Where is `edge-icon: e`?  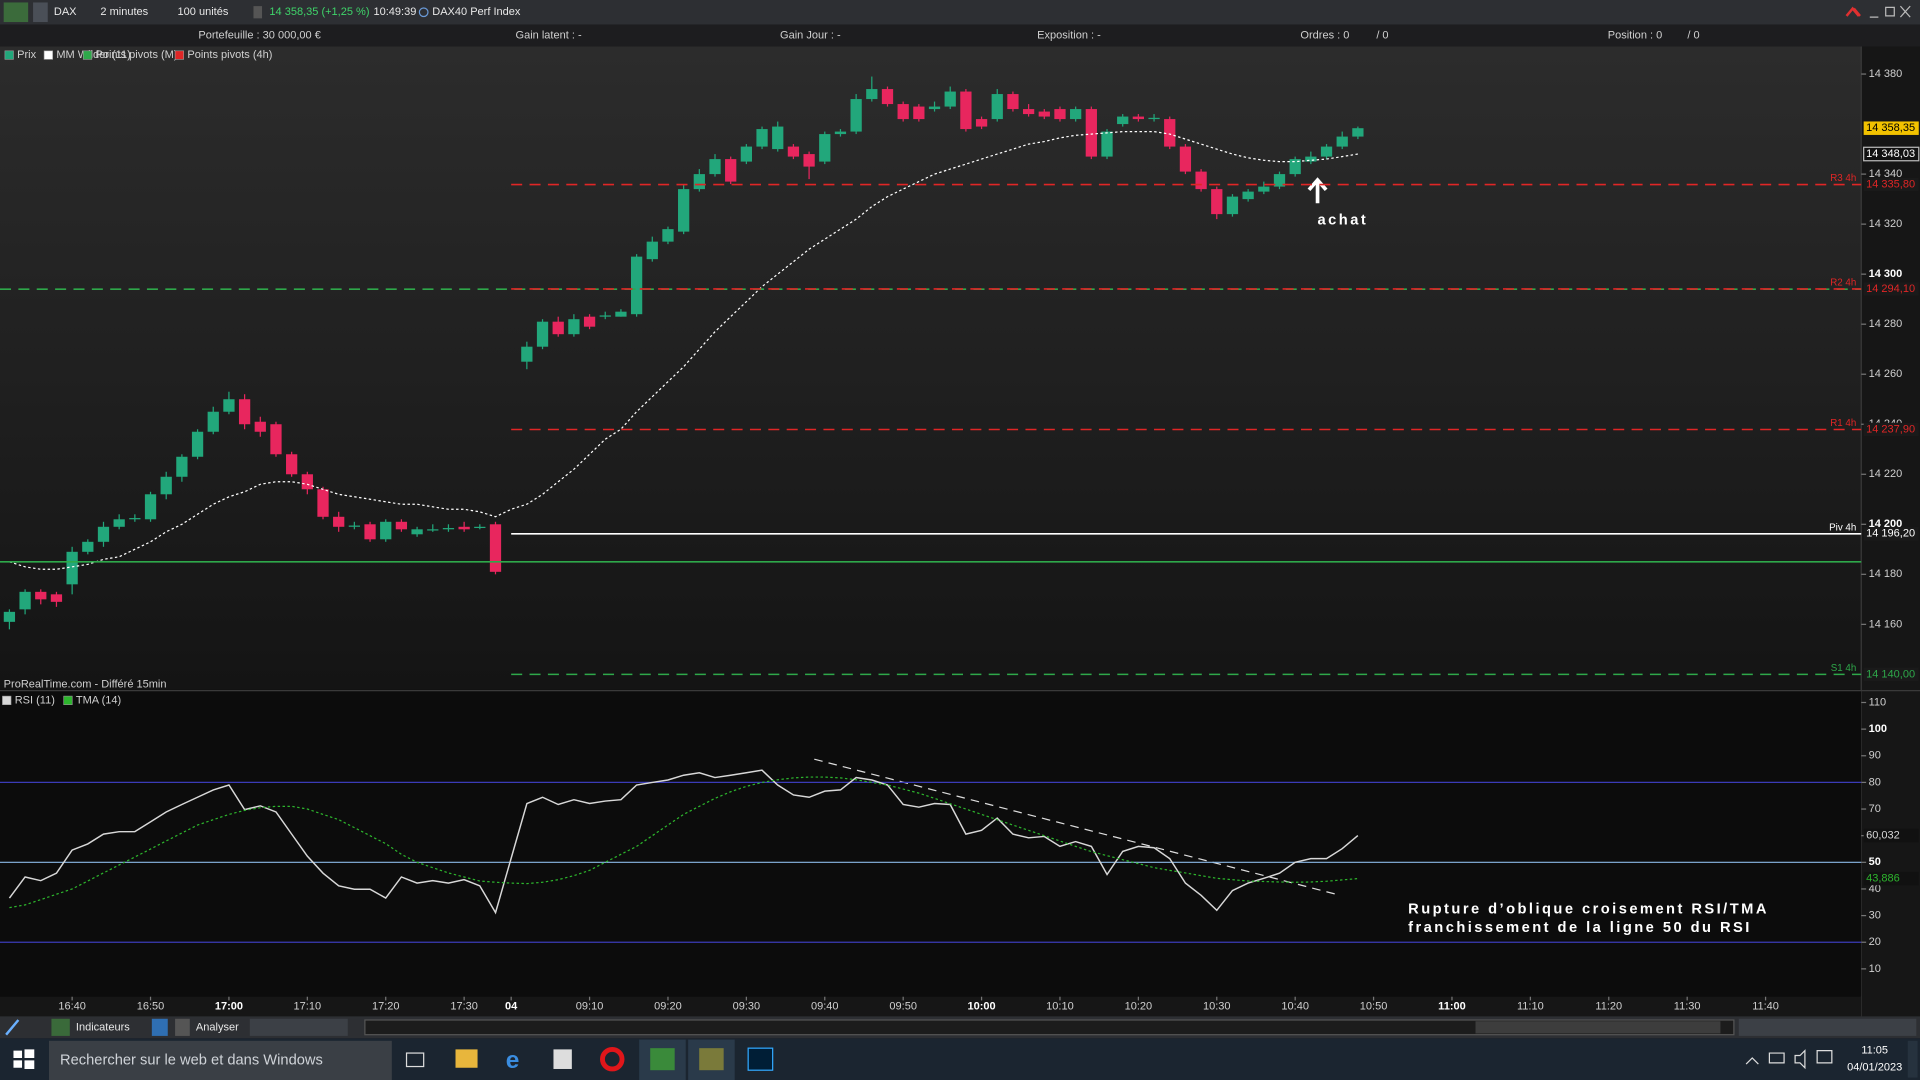 edge-icon: e is located at coordinates (513, 1060).